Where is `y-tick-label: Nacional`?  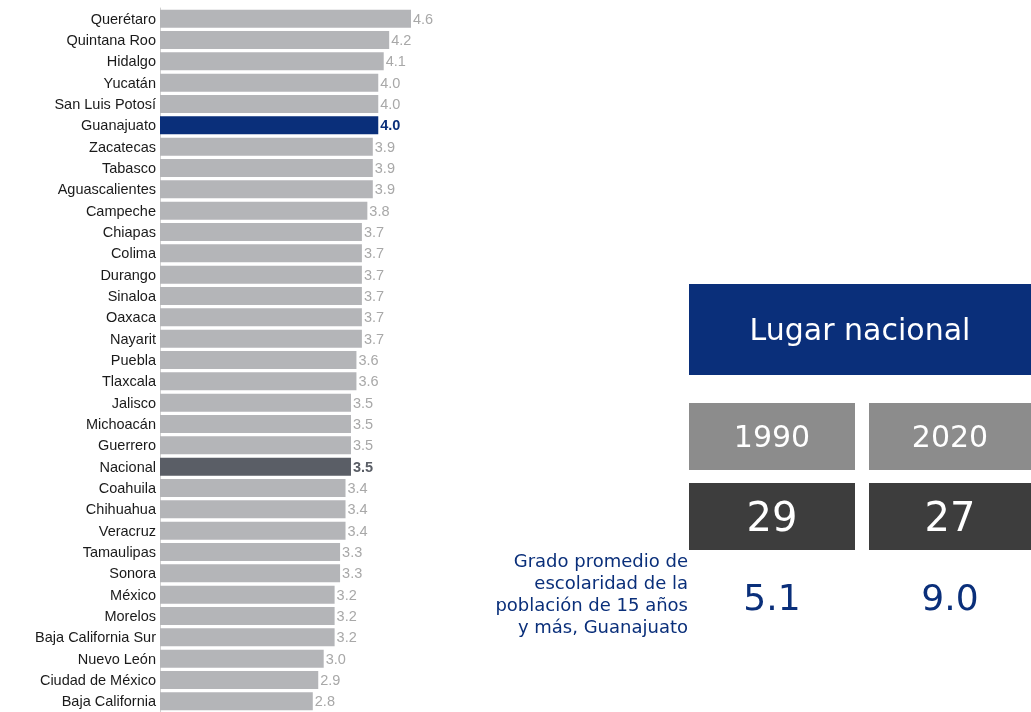 y-tick-label: Nacional is located at coordinates (127, 466).